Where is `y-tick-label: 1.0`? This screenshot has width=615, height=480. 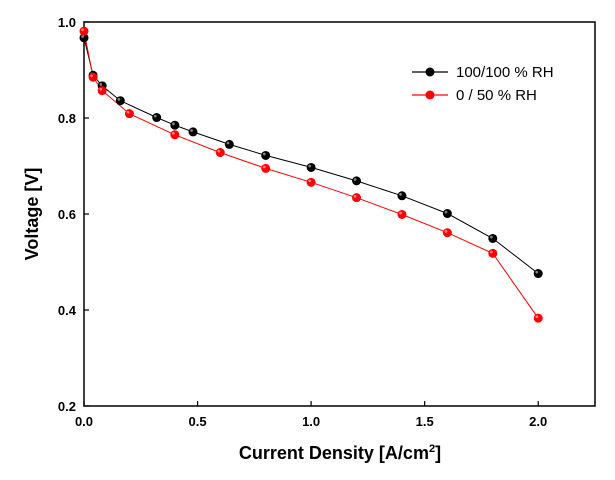 y-tick-label: 1.0 is located at coordinates (67, 22).